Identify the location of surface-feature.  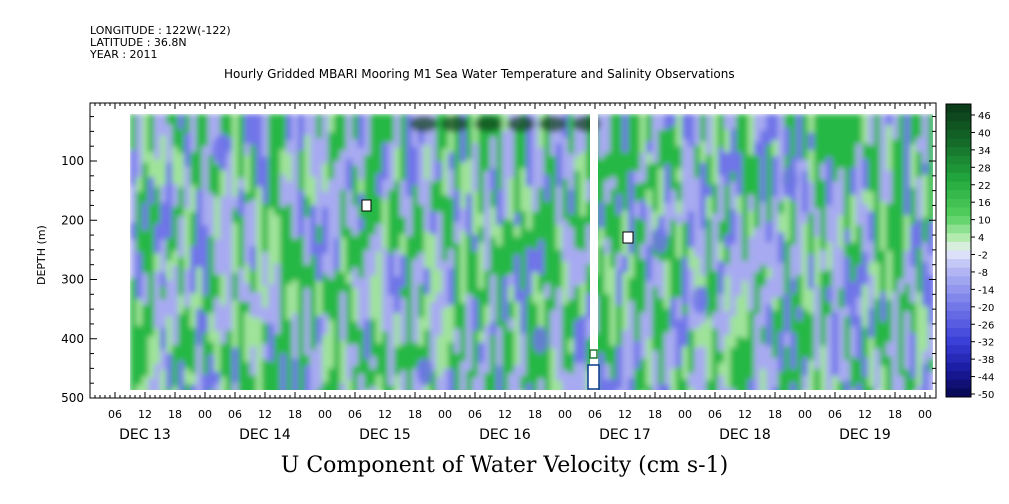
(552, 124).